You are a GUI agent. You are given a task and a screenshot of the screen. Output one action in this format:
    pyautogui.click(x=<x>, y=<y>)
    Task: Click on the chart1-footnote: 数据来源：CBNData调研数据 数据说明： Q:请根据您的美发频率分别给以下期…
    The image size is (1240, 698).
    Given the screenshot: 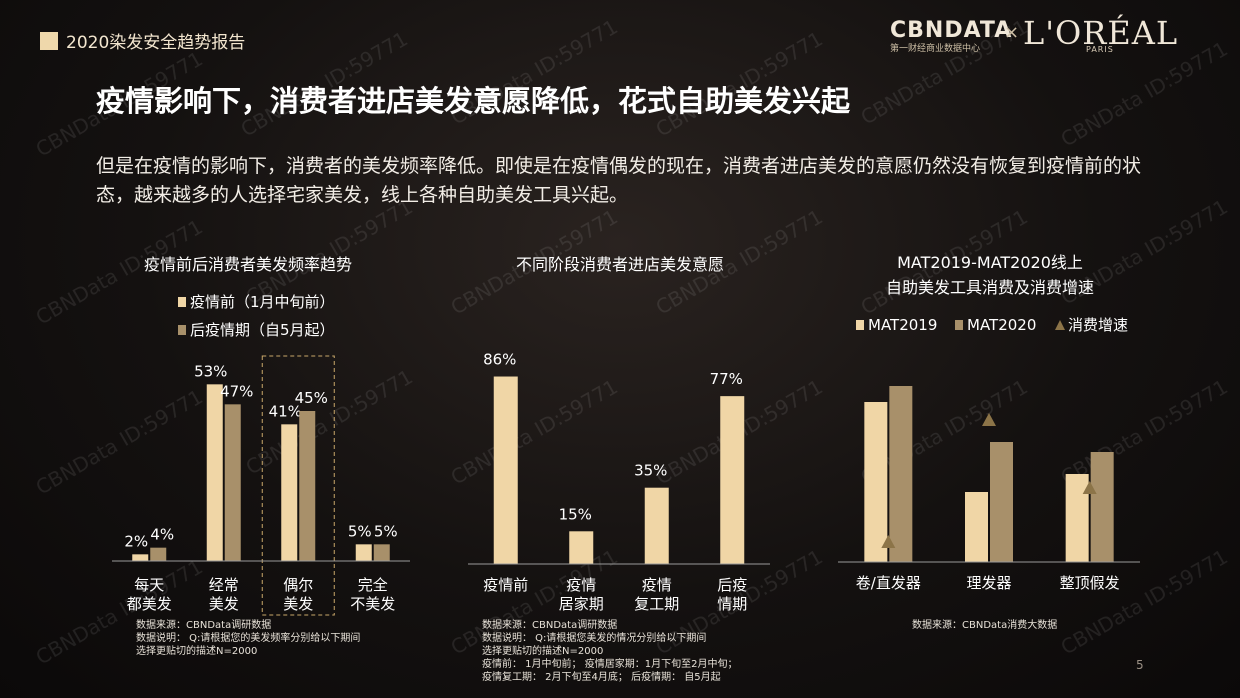 What is the action you would take?
    pyautogui.click(x=248, y=638)
    